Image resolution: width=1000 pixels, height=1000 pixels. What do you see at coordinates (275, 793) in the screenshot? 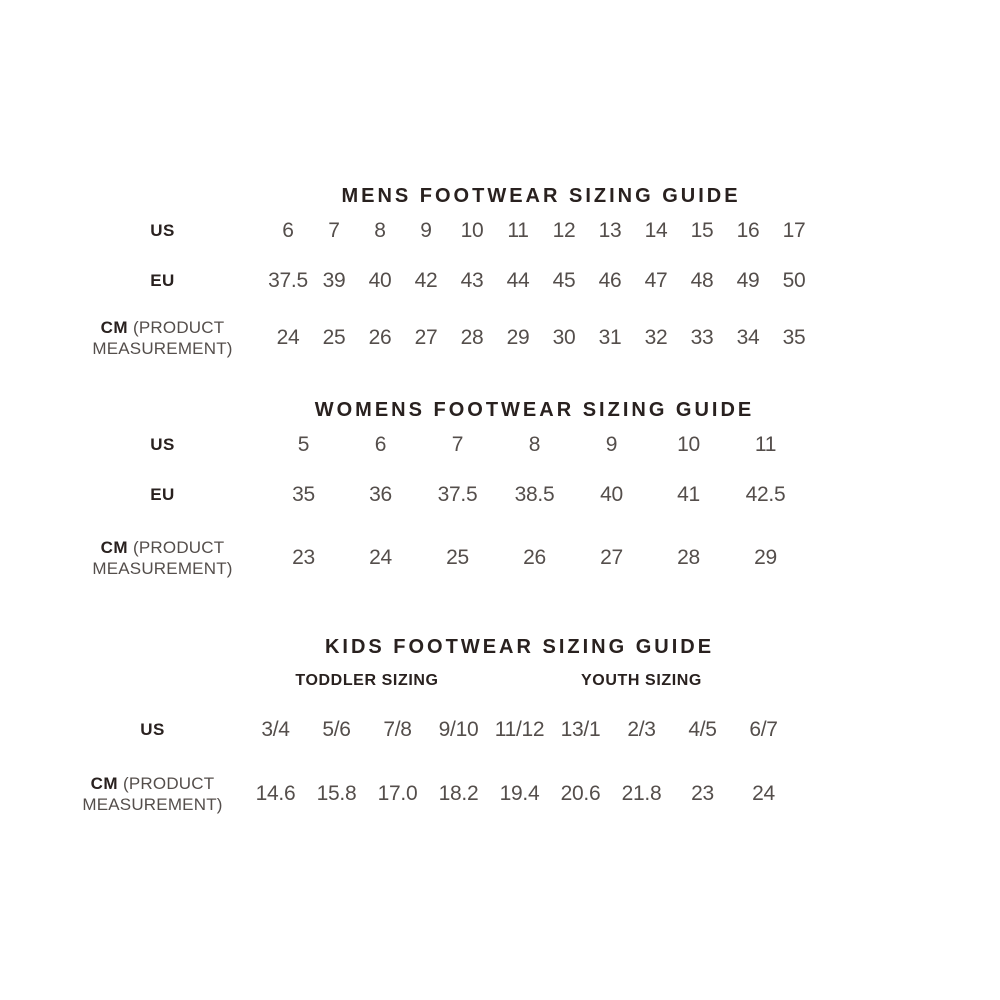
I see `kids-cm-value: 14.6` at bounding box center [275, 793].